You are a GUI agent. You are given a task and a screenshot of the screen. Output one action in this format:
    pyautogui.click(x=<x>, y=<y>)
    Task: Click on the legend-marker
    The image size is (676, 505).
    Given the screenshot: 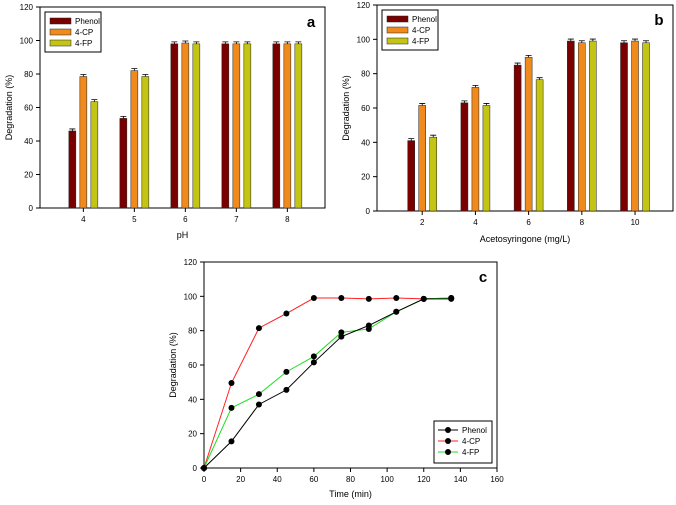 What is the action you would take?
    pyautogui.click(x=448, y=441)
    